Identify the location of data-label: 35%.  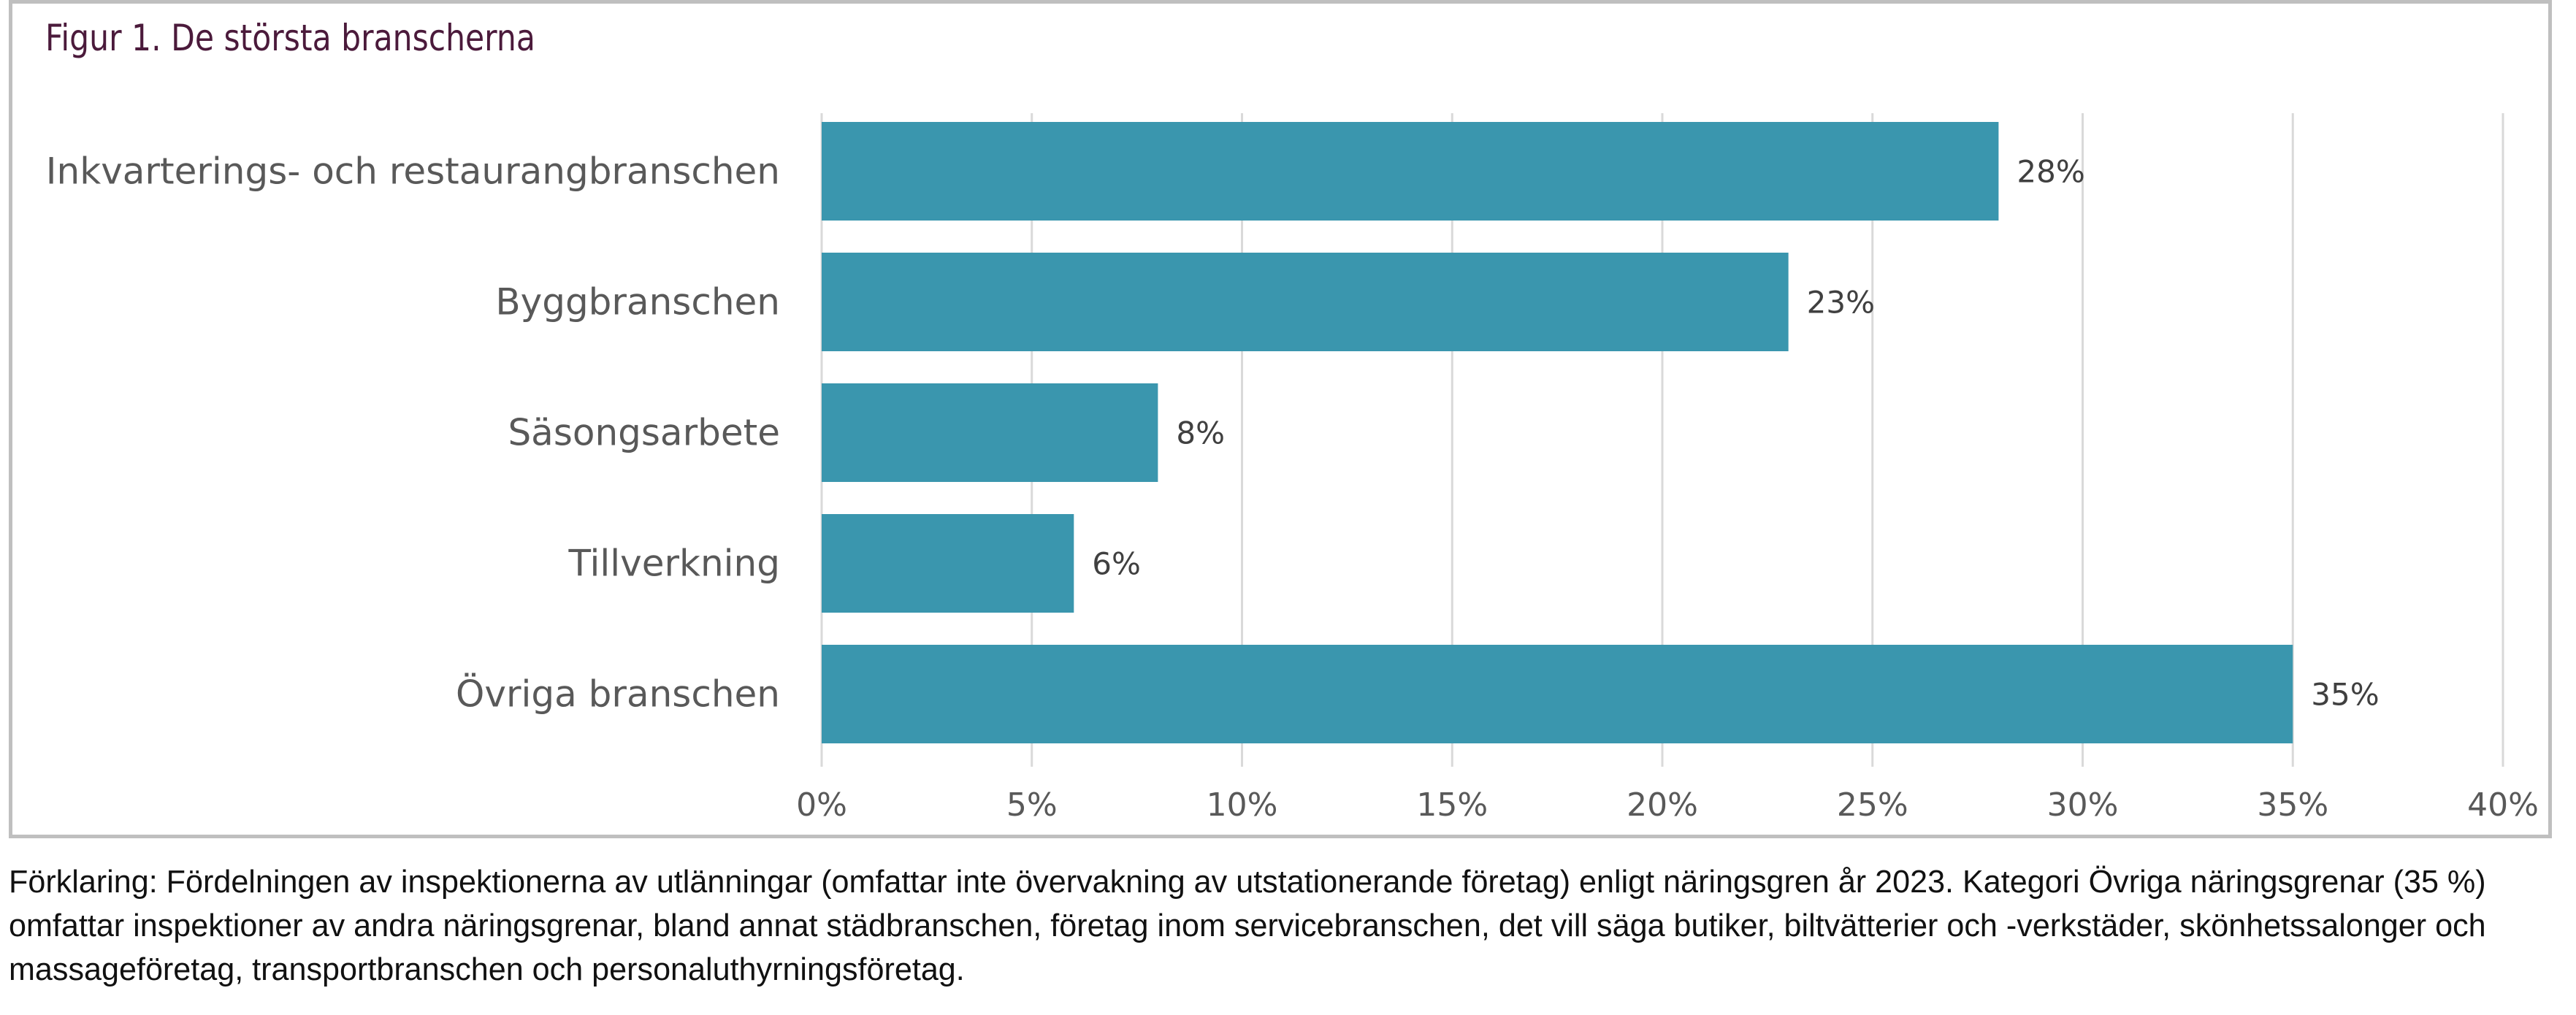
(2345, 695).